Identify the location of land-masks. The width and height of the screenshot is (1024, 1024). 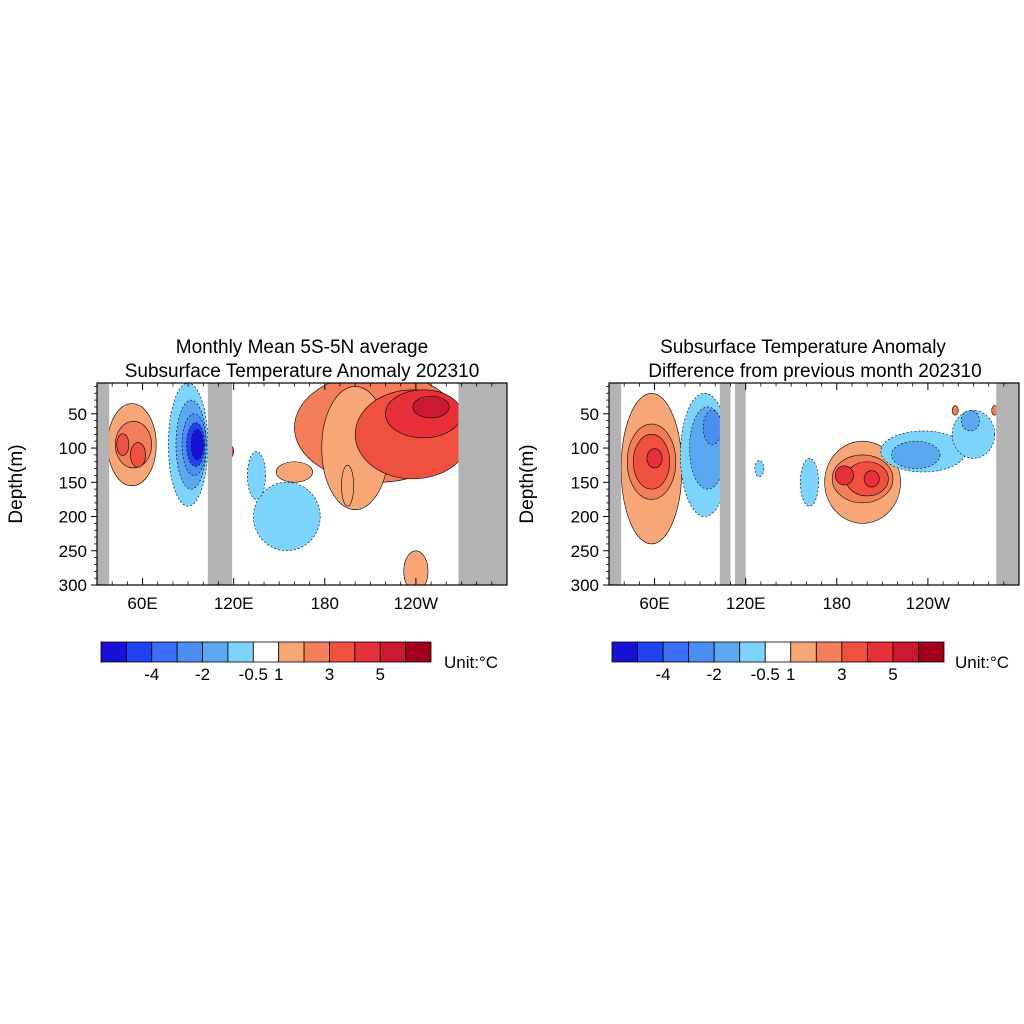
(302, 484).